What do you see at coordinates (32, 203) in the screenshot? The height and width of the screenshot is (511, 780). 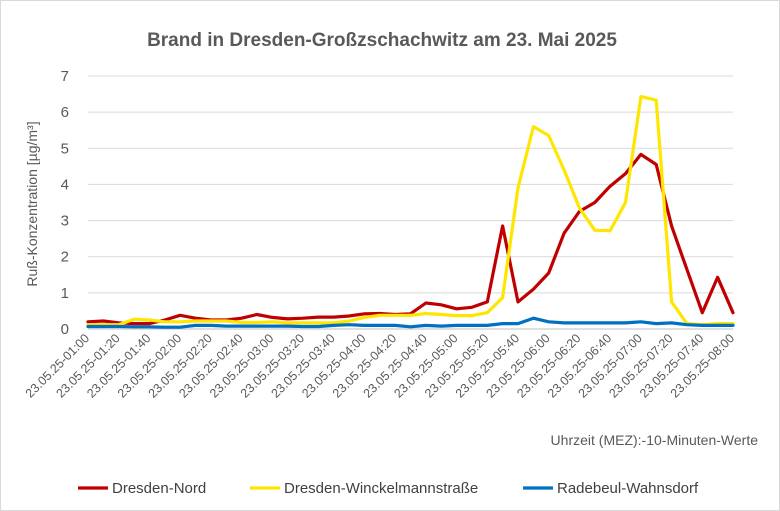 I see `y-axis-label: Ruß-Konzentration [µg/m³]` at bounding box center [32, 203].